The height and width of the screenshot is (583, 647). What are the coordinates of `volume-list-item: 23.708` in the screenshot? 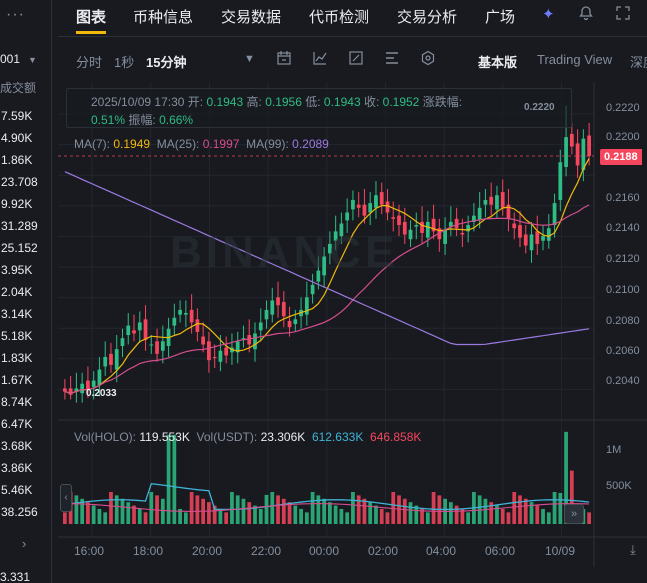 It's located at (19, 182).